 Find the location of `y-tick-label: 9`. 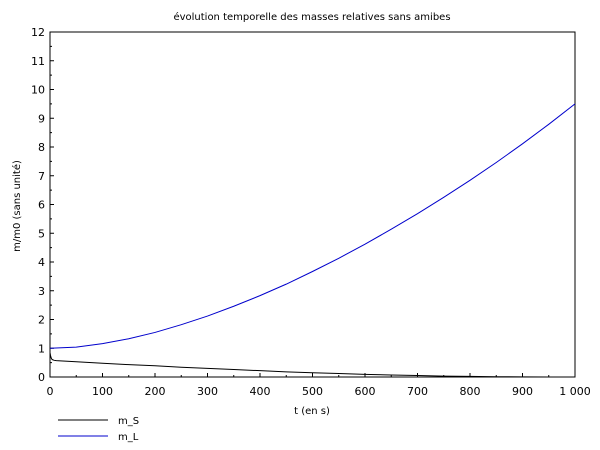

y-tick-label: 9 is located at coordinates (41, 118).